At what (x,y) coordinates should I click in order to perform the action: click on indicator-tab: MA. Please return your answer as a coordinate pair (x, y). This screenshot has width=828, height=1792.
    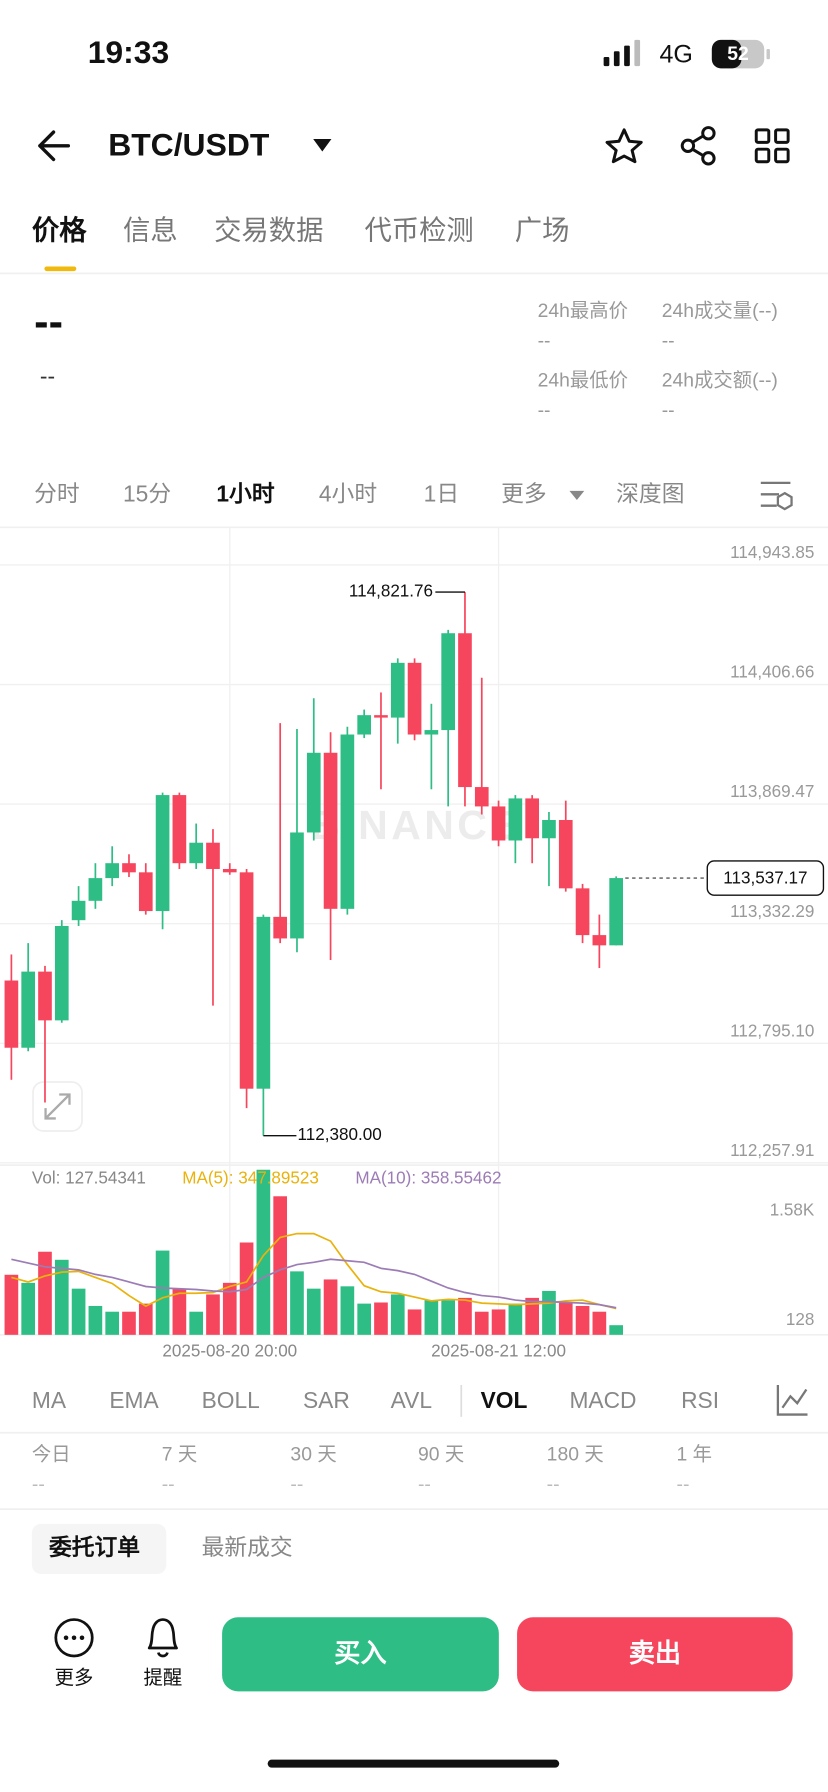
    Looking at the image, I should click on (49, 1400).